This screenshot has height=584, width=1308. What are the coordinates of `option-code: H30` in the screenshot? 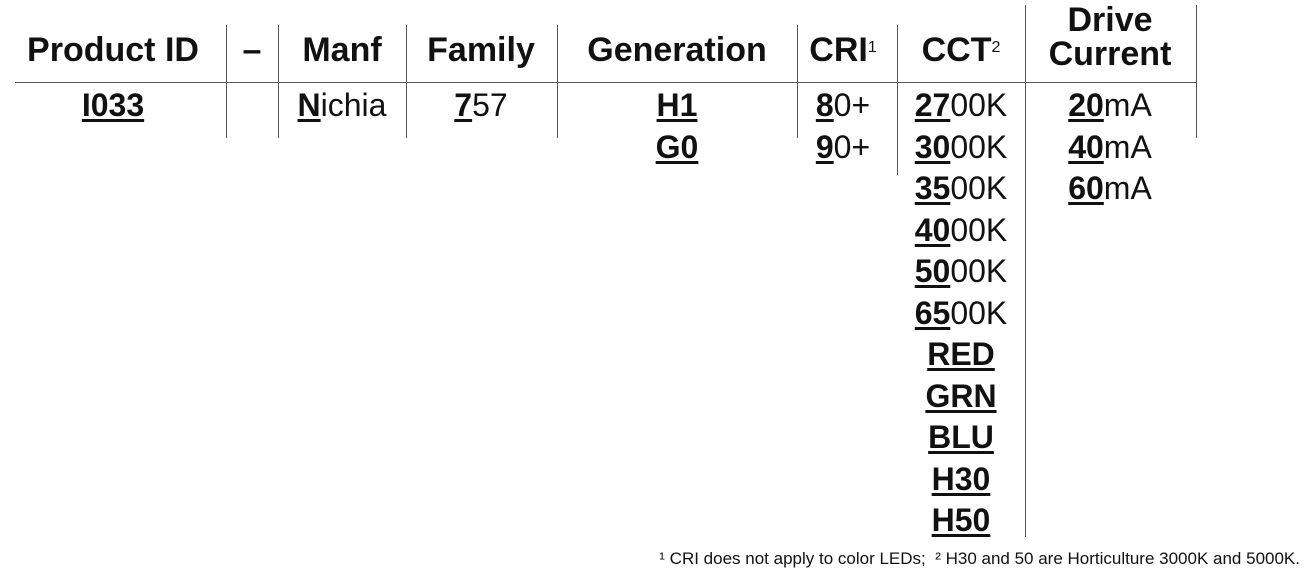 It's located at (961, 478).